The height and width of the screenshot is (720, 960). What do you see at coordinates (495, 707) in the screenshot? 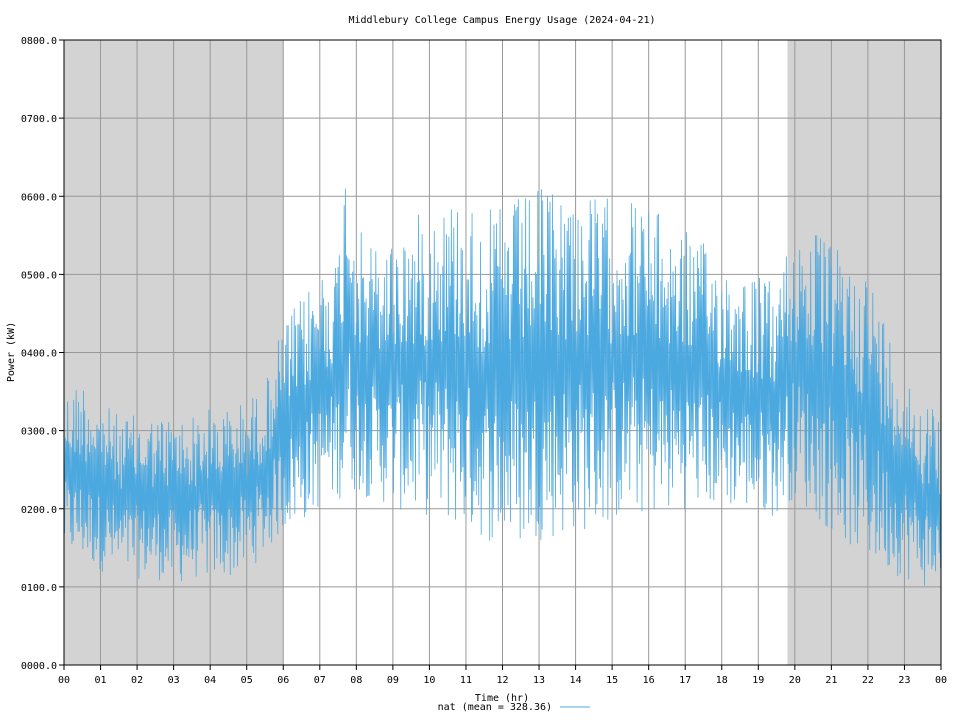
I see `legend-entry-nat: nat (mean = 328.36)` at bounding box center [495, 707].